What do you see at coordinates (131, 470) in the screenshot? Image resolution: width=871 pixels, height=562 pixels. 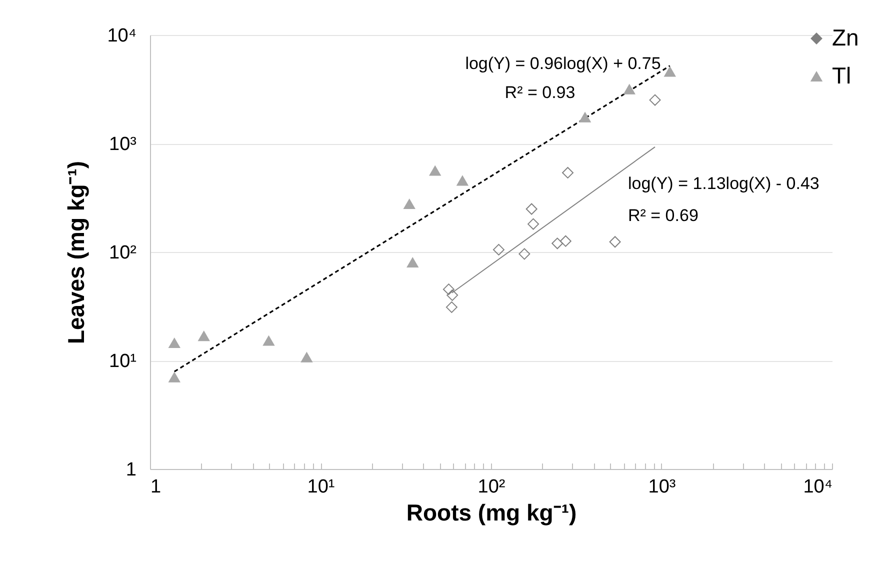 I see `y-tick-label: 1` at bounding box center [131, 470].